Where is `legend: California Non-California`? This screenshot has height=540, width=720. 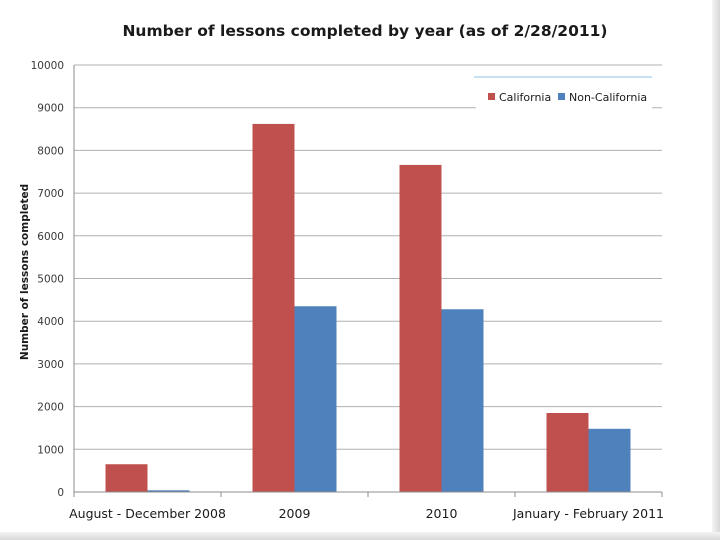
legend: California Non-California is located at coordinates (563, 93).